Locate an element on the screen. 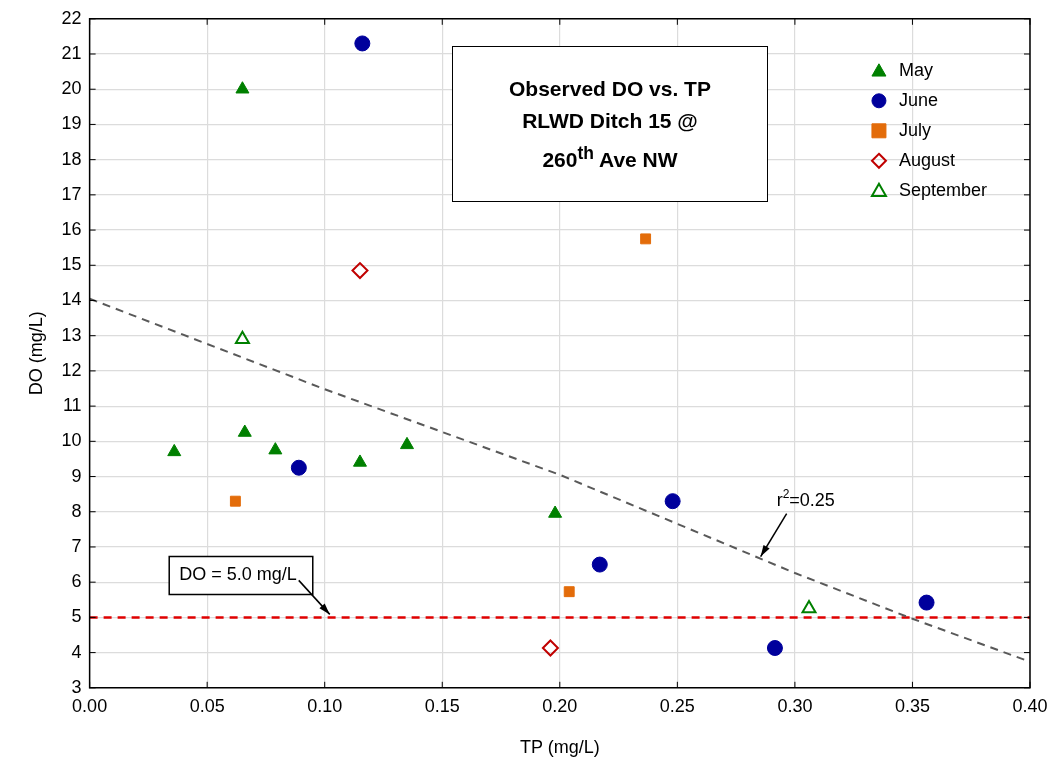 This screenshot has height=771, width=1056. y-tick-label: 3 is located at coordinates (76, 686).